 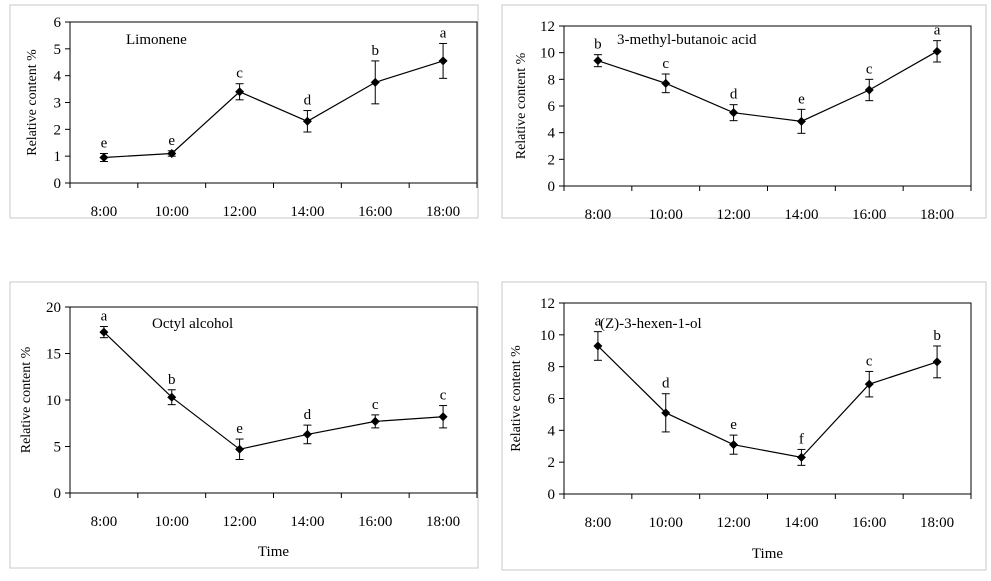 I want to click on y-tick-label: 1, so click(x=58, y=157).